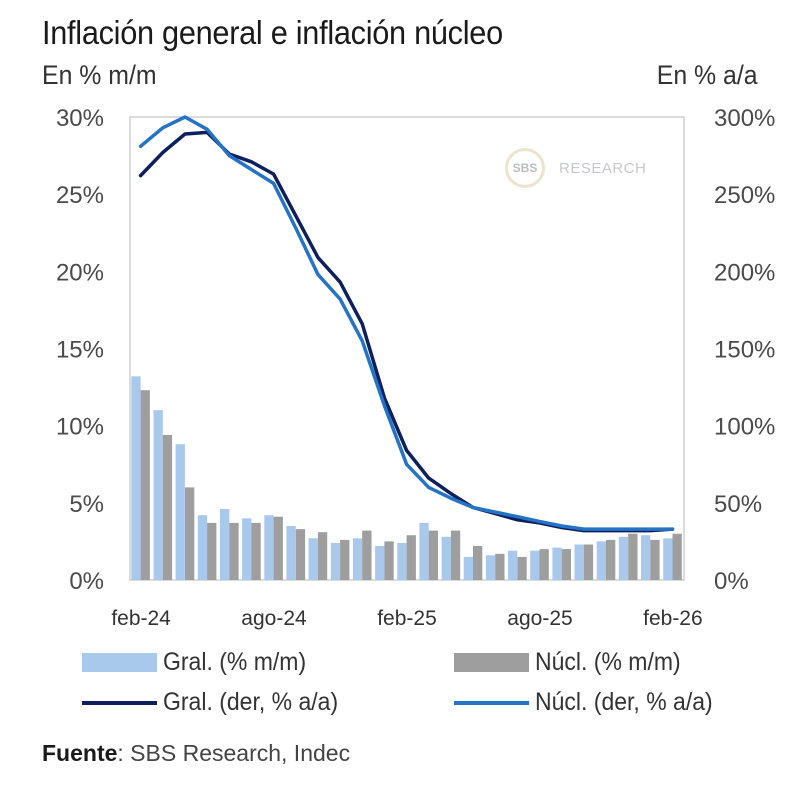  What do you see at coordinates (731, 581) in the screenshot?
I see `right-y-tick-label: 0%` at bounding box center [731, 581].